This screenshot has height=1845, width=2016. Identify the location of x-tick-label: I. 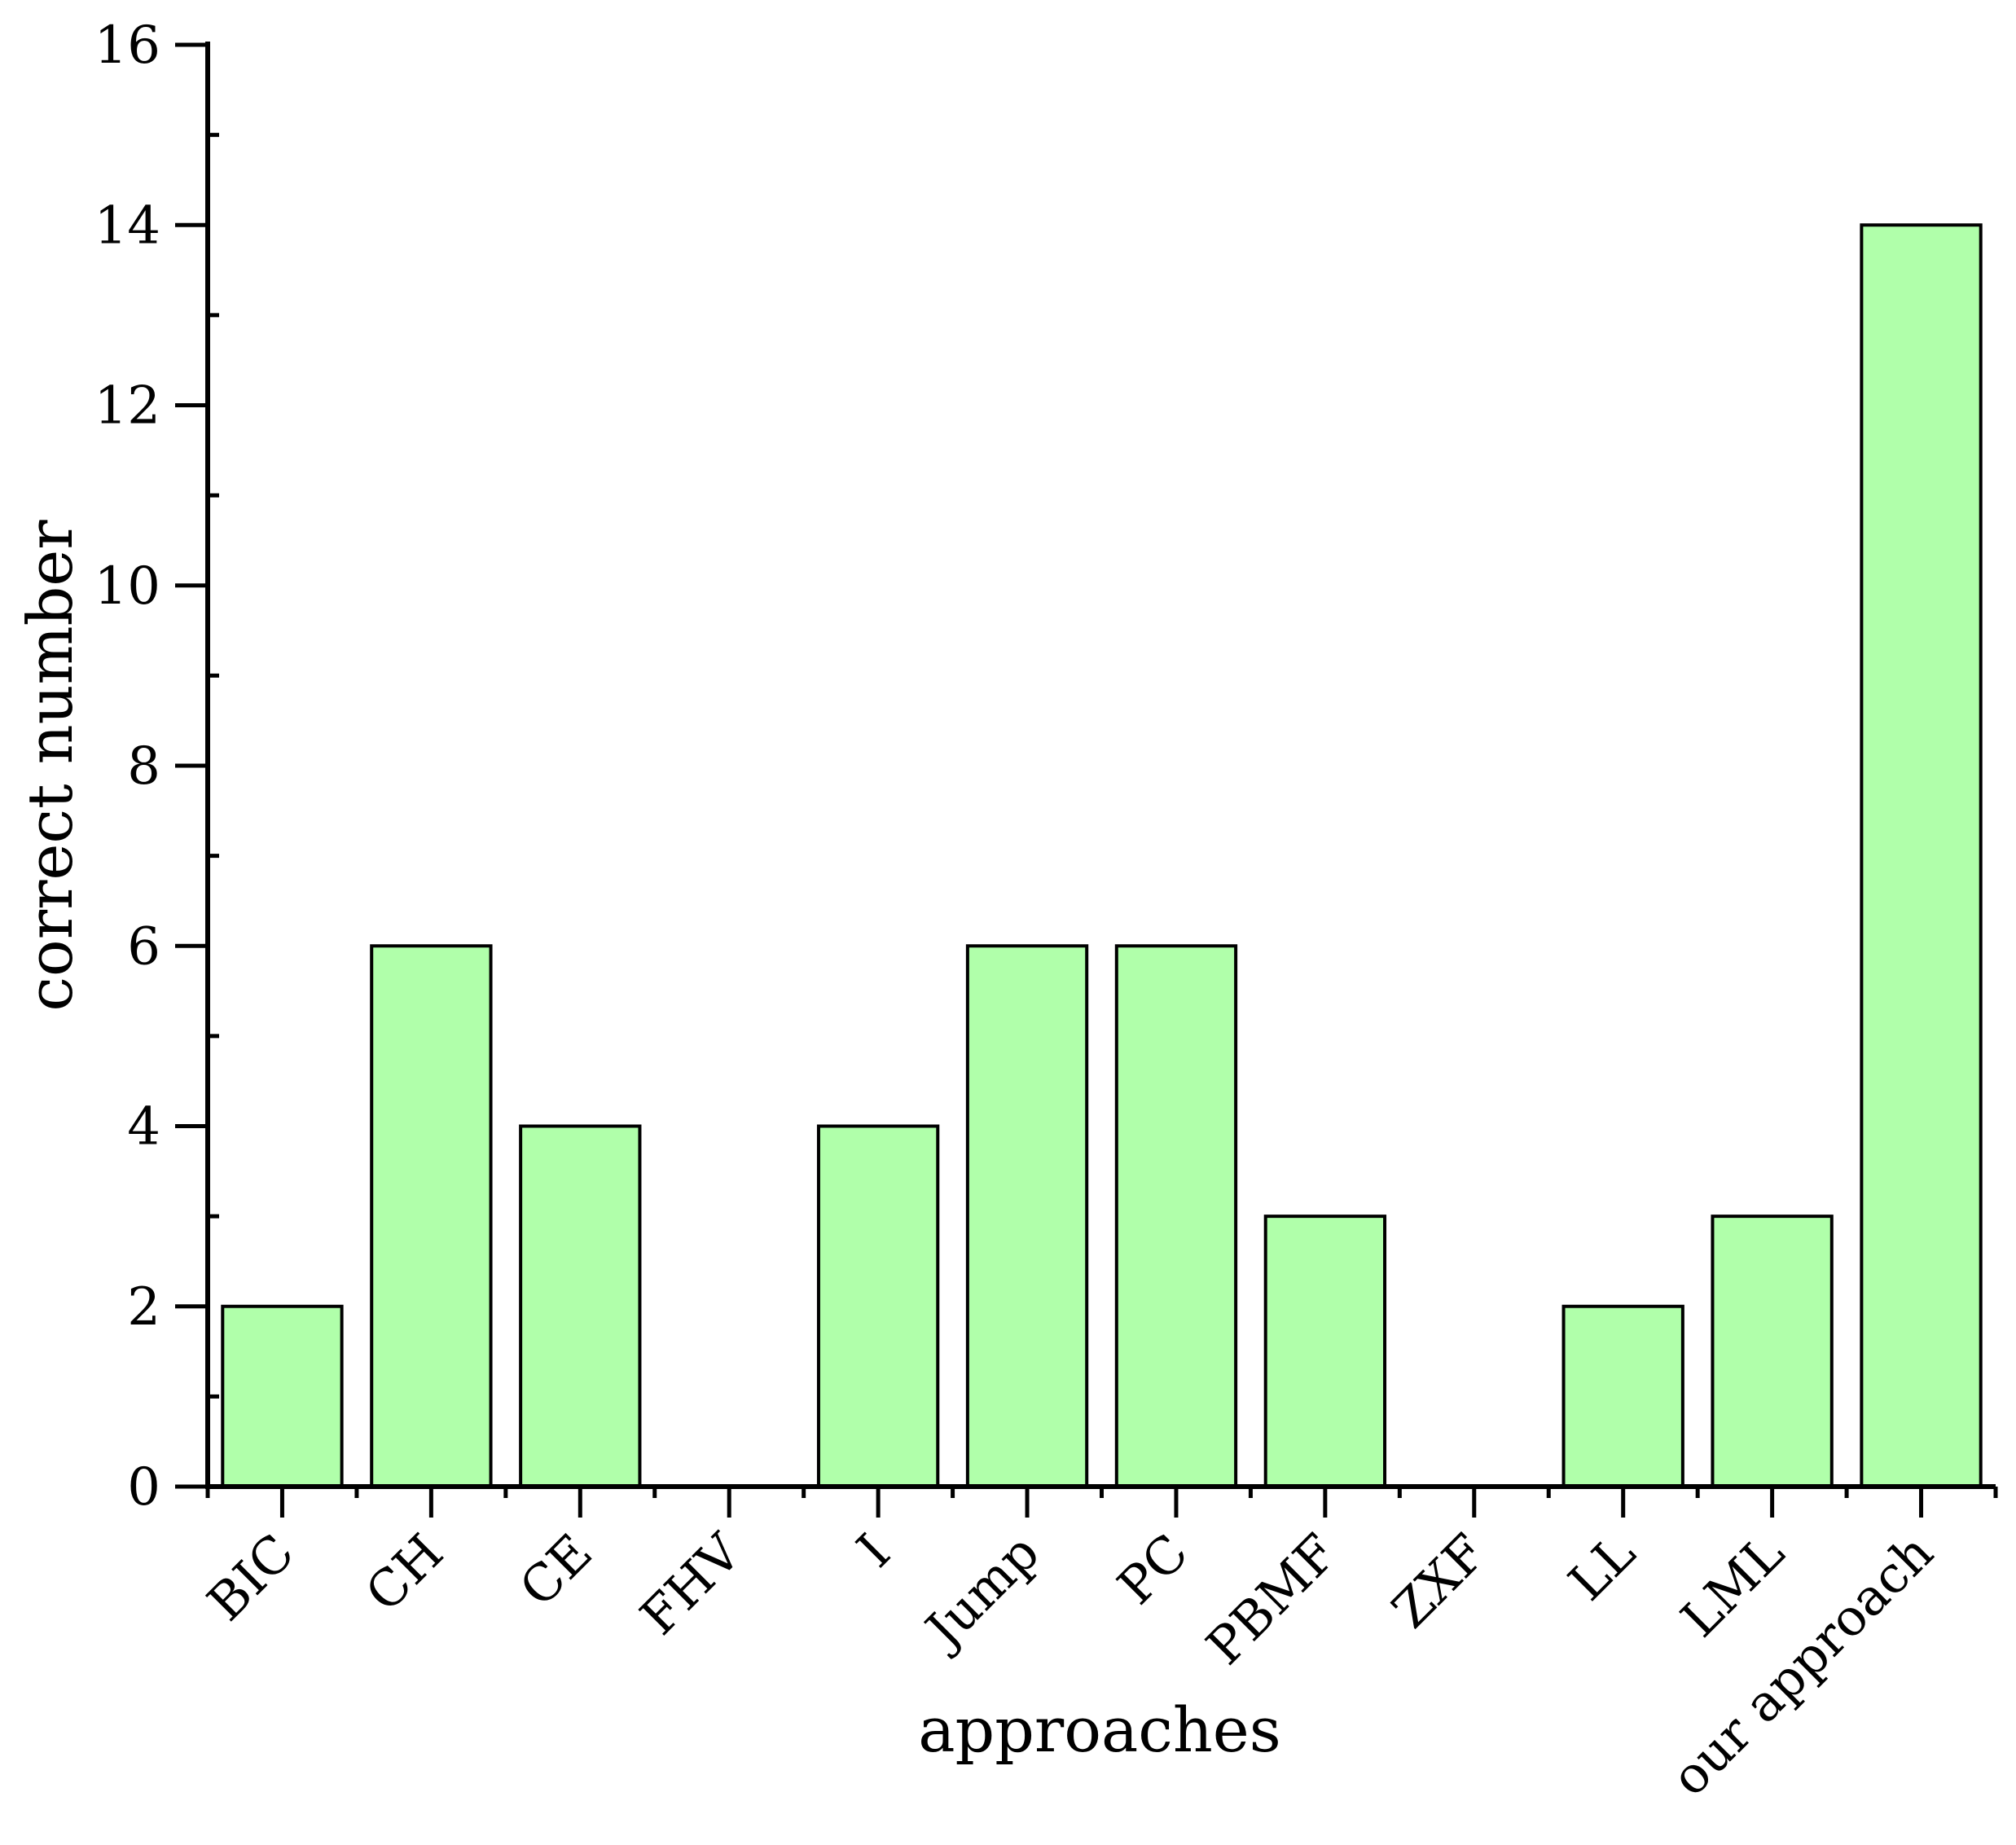
(873, 1550).